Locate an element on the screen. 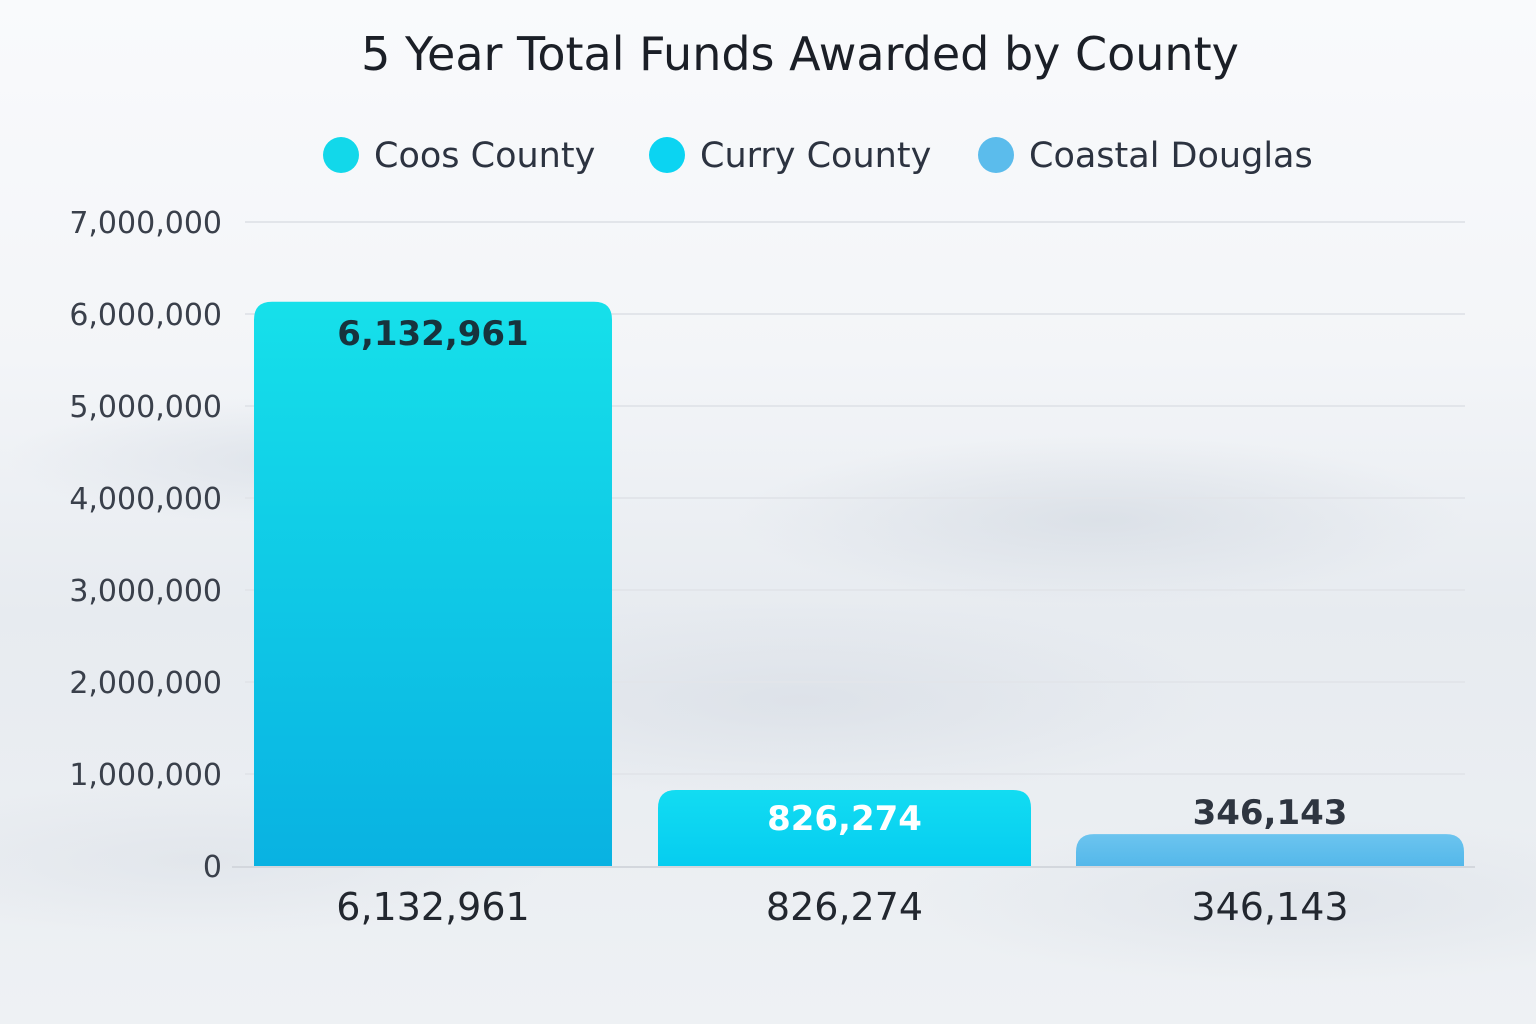 This screenshot has width=1536, height=1024. y-tick-label: 7,000,000 is located at coordinates (145, 223).